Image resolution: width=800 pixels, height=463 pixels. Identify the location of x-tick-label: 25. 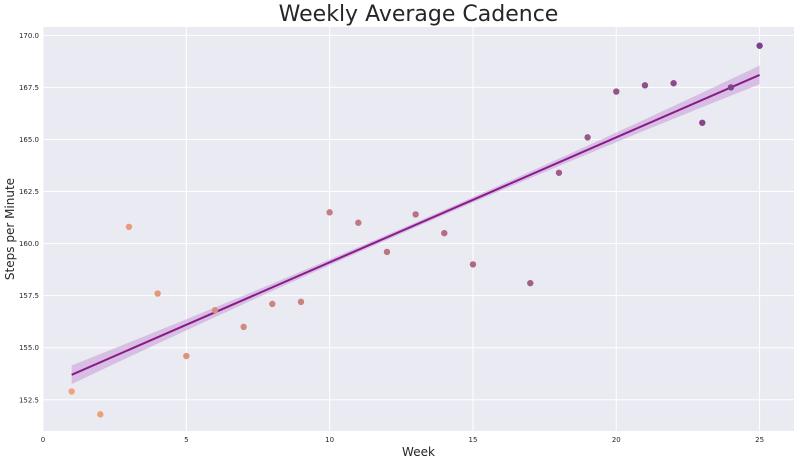
(759, 440).